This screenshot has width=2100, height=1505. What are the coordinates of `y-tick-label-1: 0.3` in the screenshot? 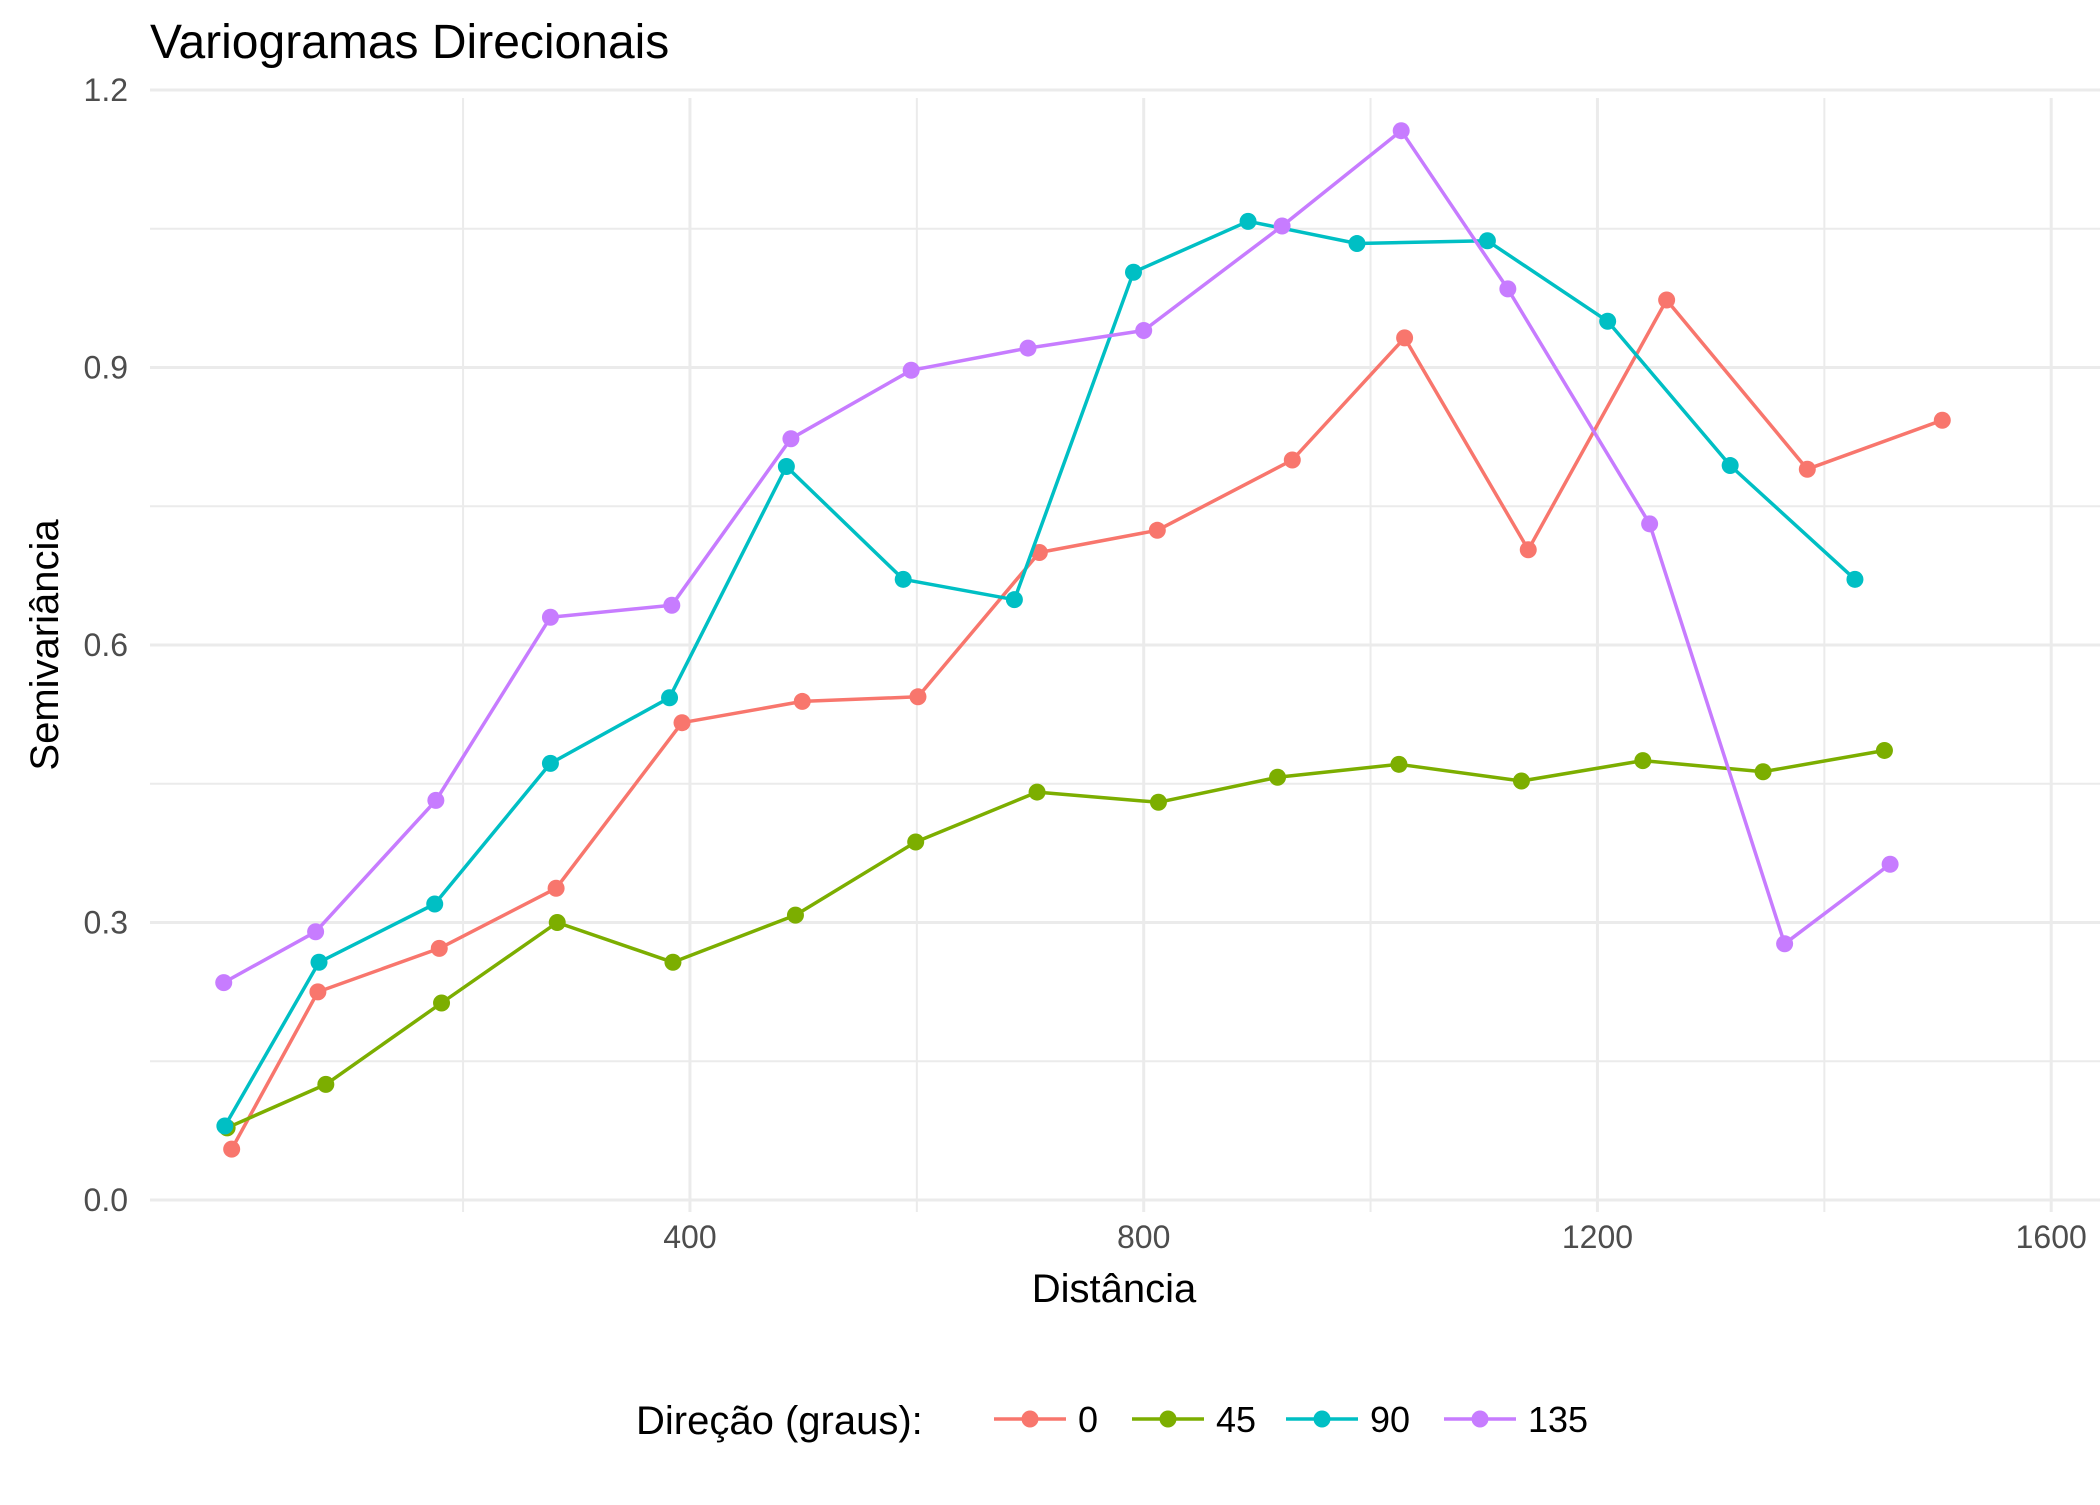 It's located at (106, 923).